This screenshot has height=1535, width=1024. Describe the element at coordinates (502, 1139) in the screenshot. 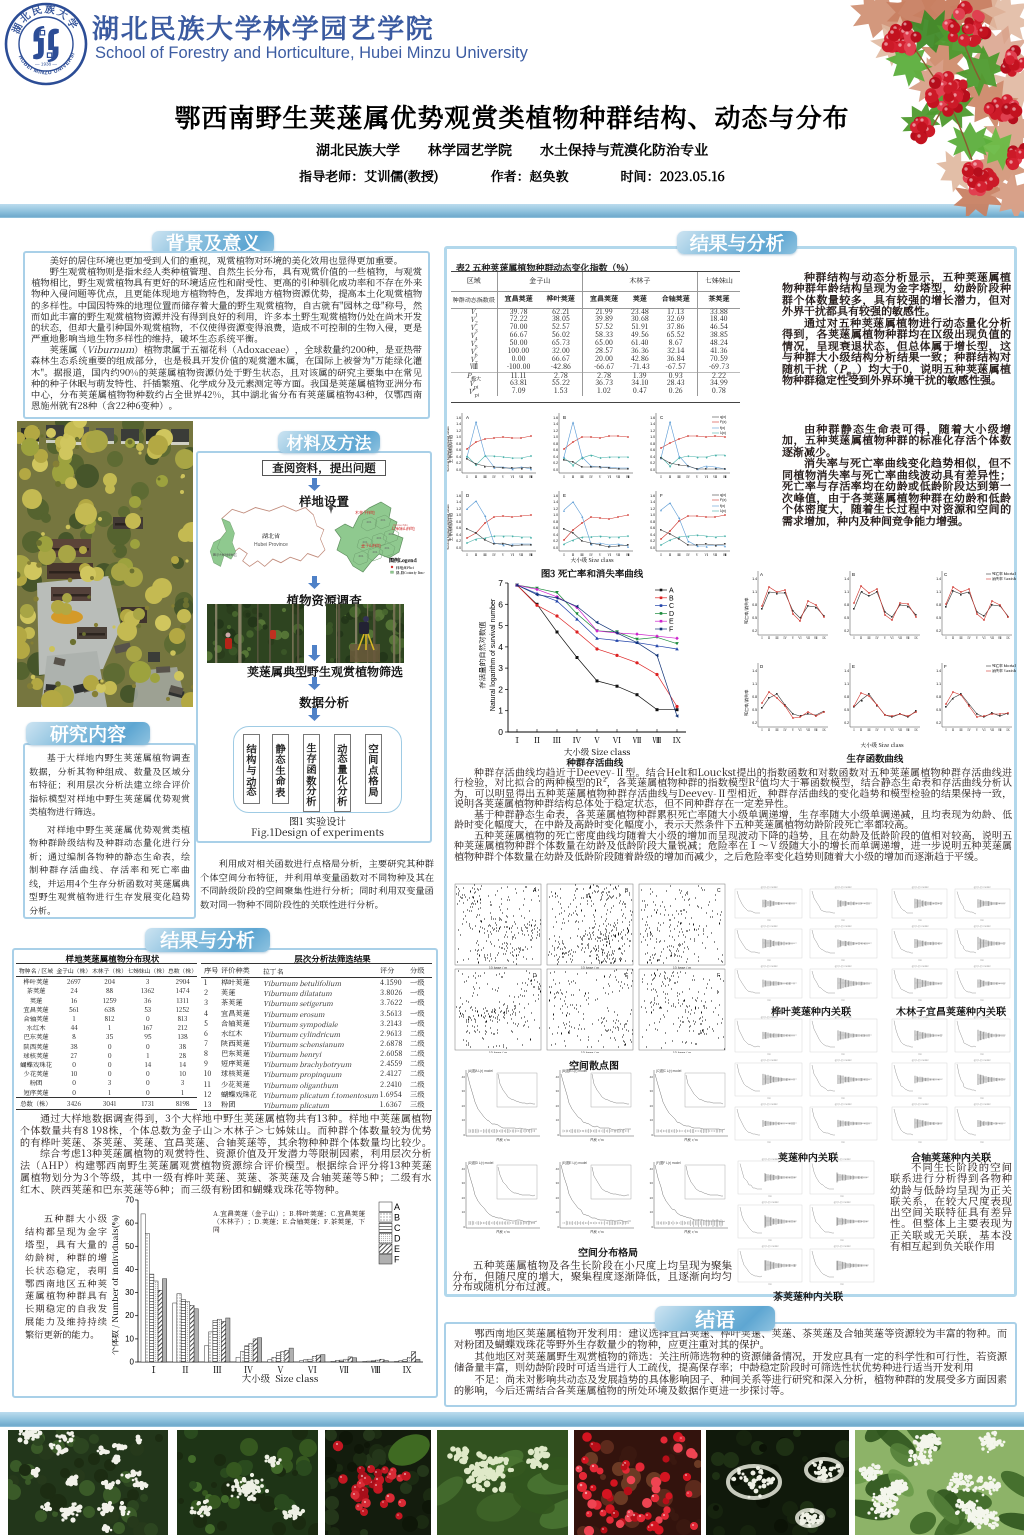

I see `svg-text: 尺度 r/m` at that location.